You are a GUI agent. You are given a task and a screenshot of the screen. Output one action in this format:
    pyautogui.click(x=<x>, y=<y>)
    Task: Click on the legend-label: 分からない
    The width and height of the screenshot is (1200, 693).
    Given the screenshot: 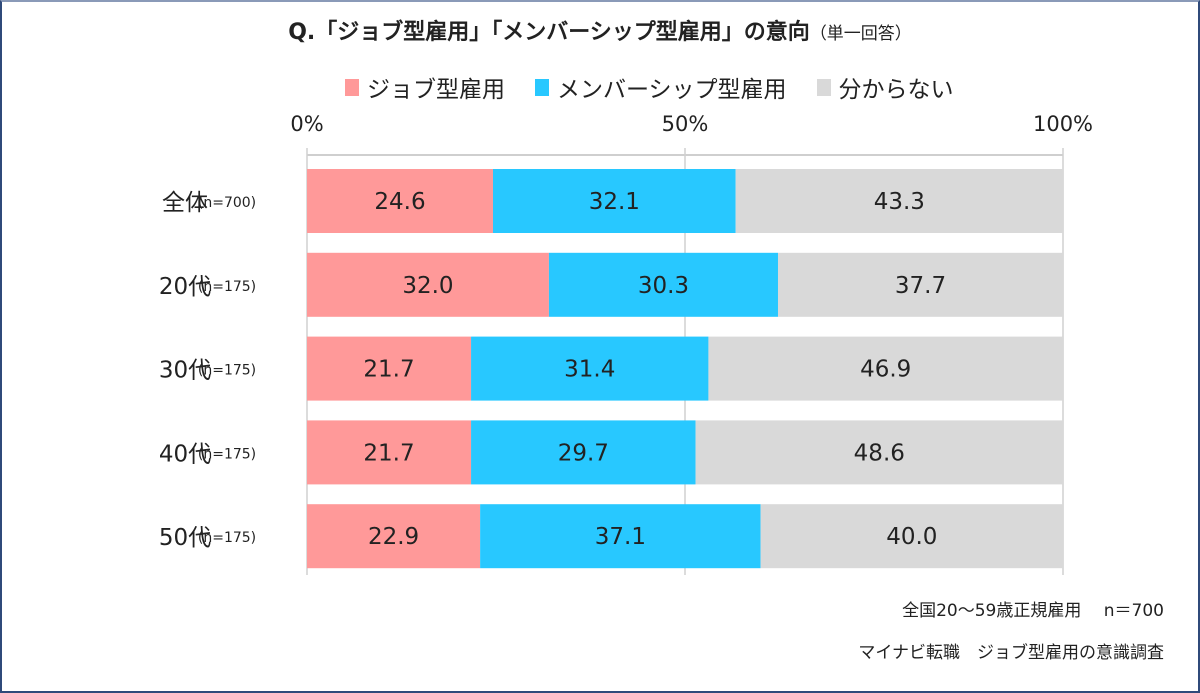 What is the action you would take?
    pyautogui.click(x=896, y=90)
    